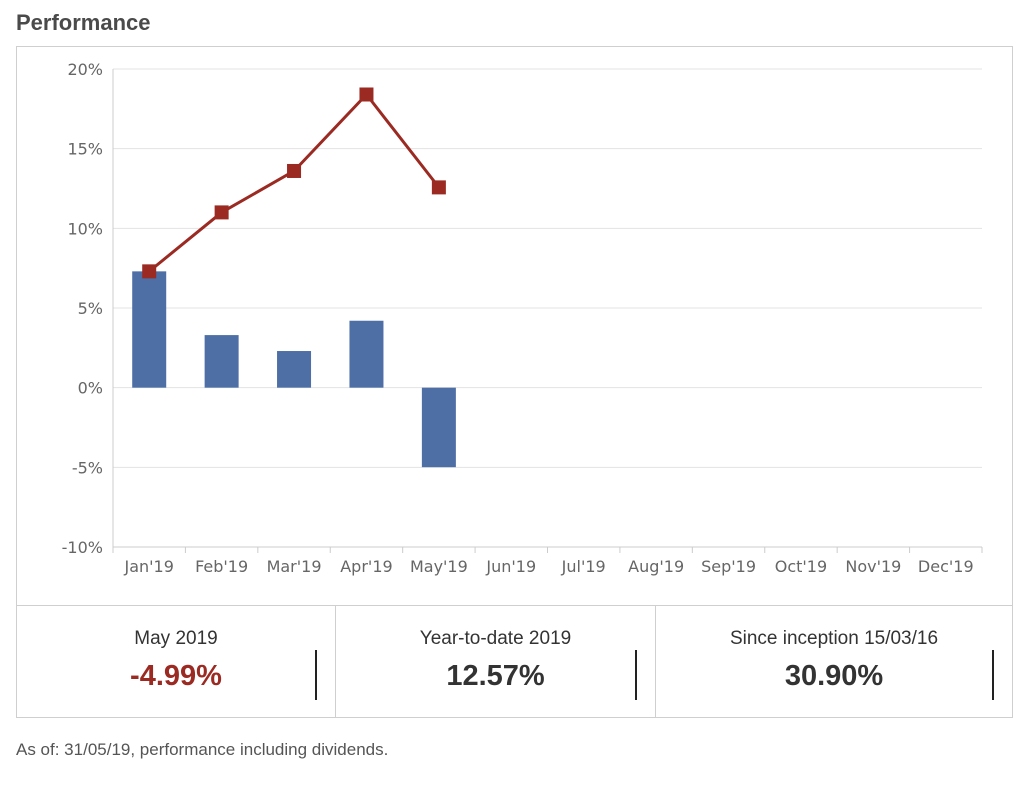  I want to click on x-tick-label: Dec'19, so click(946, 566).